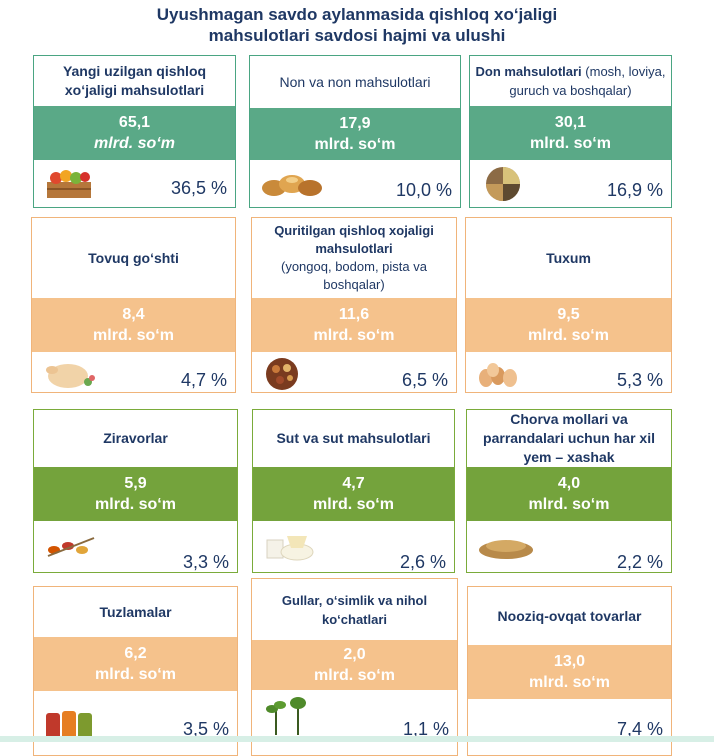 The height and width of the screenshot is (756, 714). Describe the element at coordinates (353, 483) in the screenshot. I see `card-value: 4,7` at that location.